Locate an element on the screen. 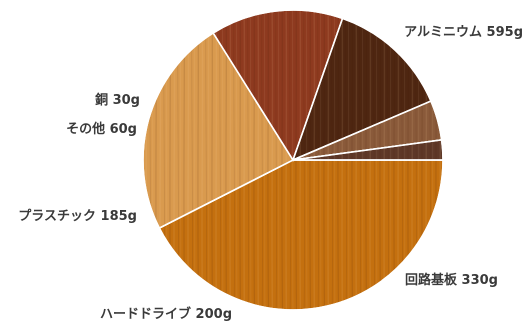 The width and height of the screenshot is (527, 323). pie-slice-4-texture is located at coordinates (361, 89).